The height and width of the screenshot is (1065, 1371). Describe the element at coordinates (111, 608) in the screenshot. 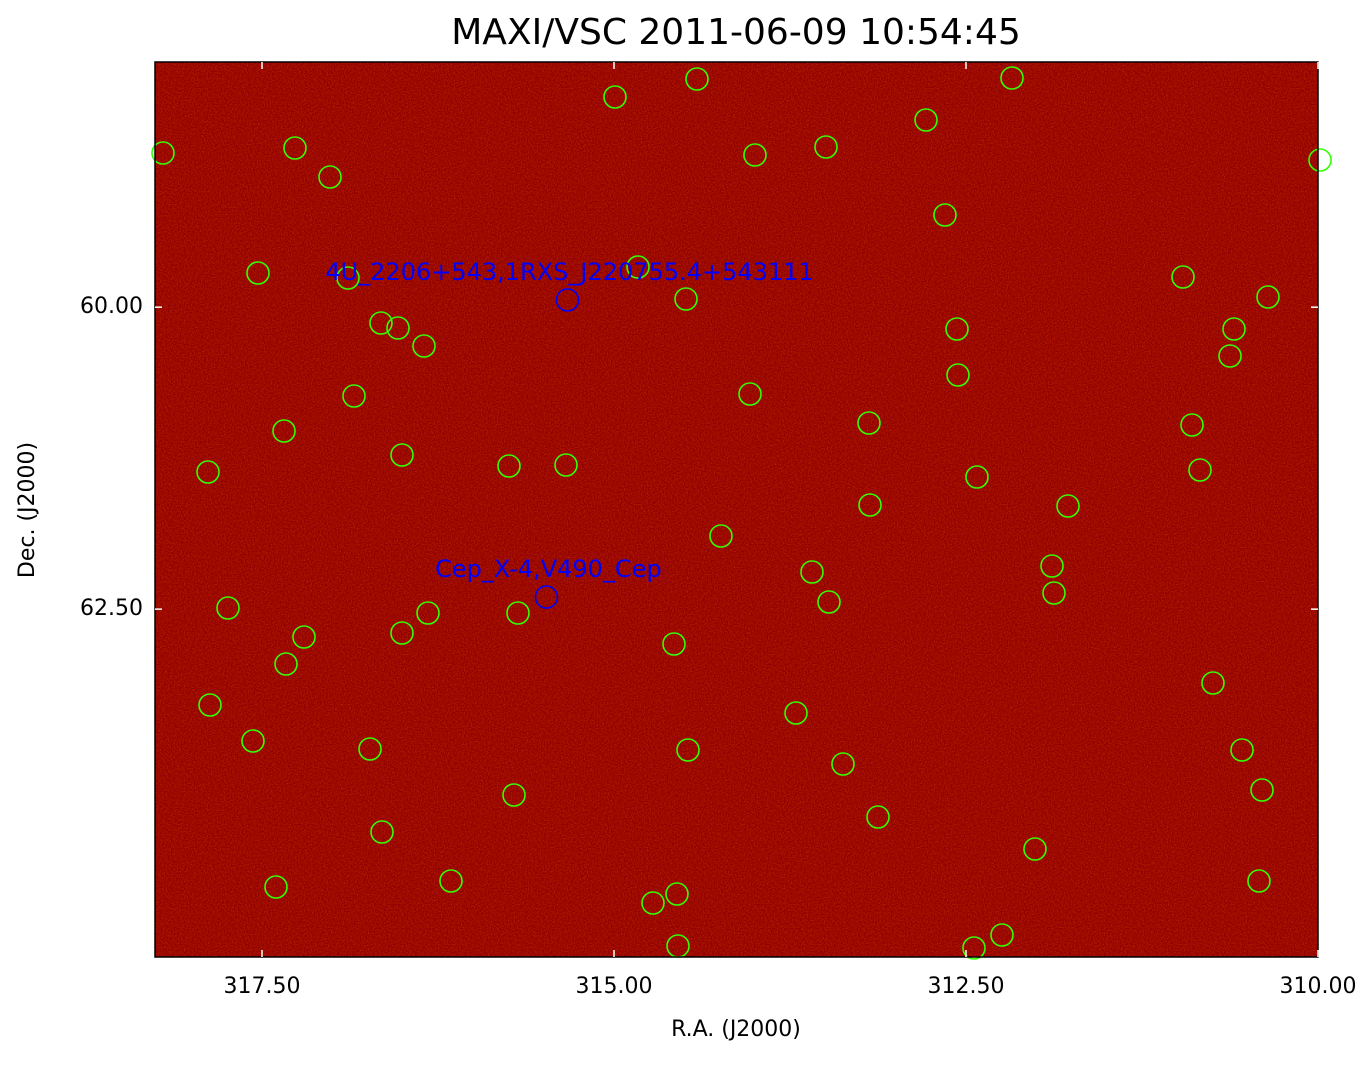

I see `y-tick-label: 62.50` at that location.